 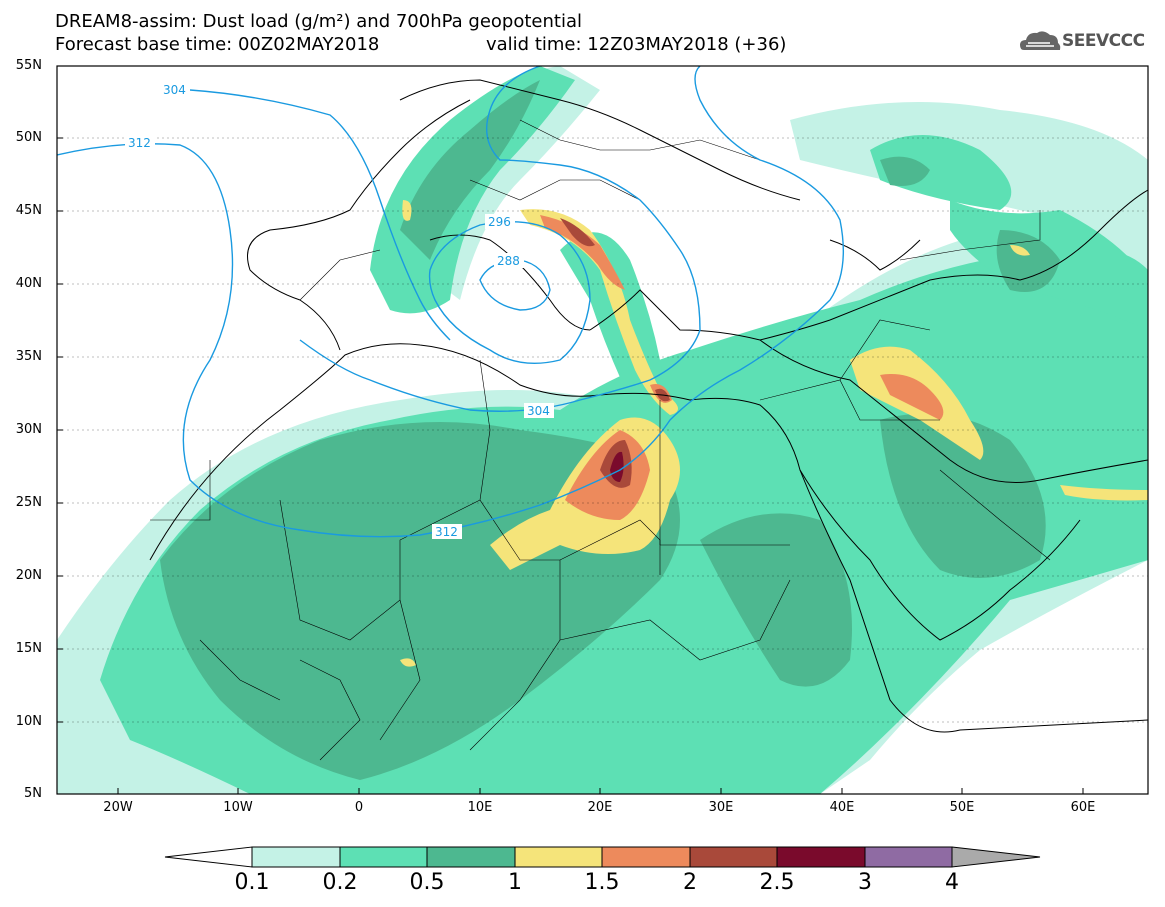 I want to click on contour-label-312-west: 312, so click(x=140, y=142).